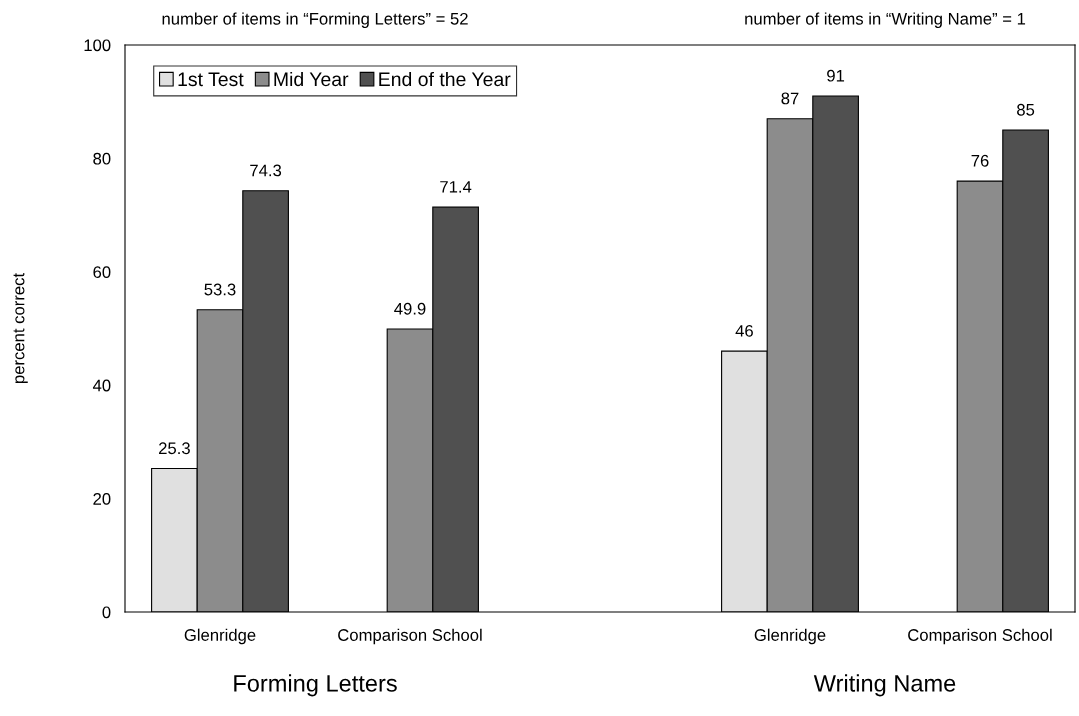 This screenshot has height=716, width=1079. Describe the element at coordinates (315, 20) in the screenshot. I see `text: number of items in “Forming Letters” = 52` at that location.